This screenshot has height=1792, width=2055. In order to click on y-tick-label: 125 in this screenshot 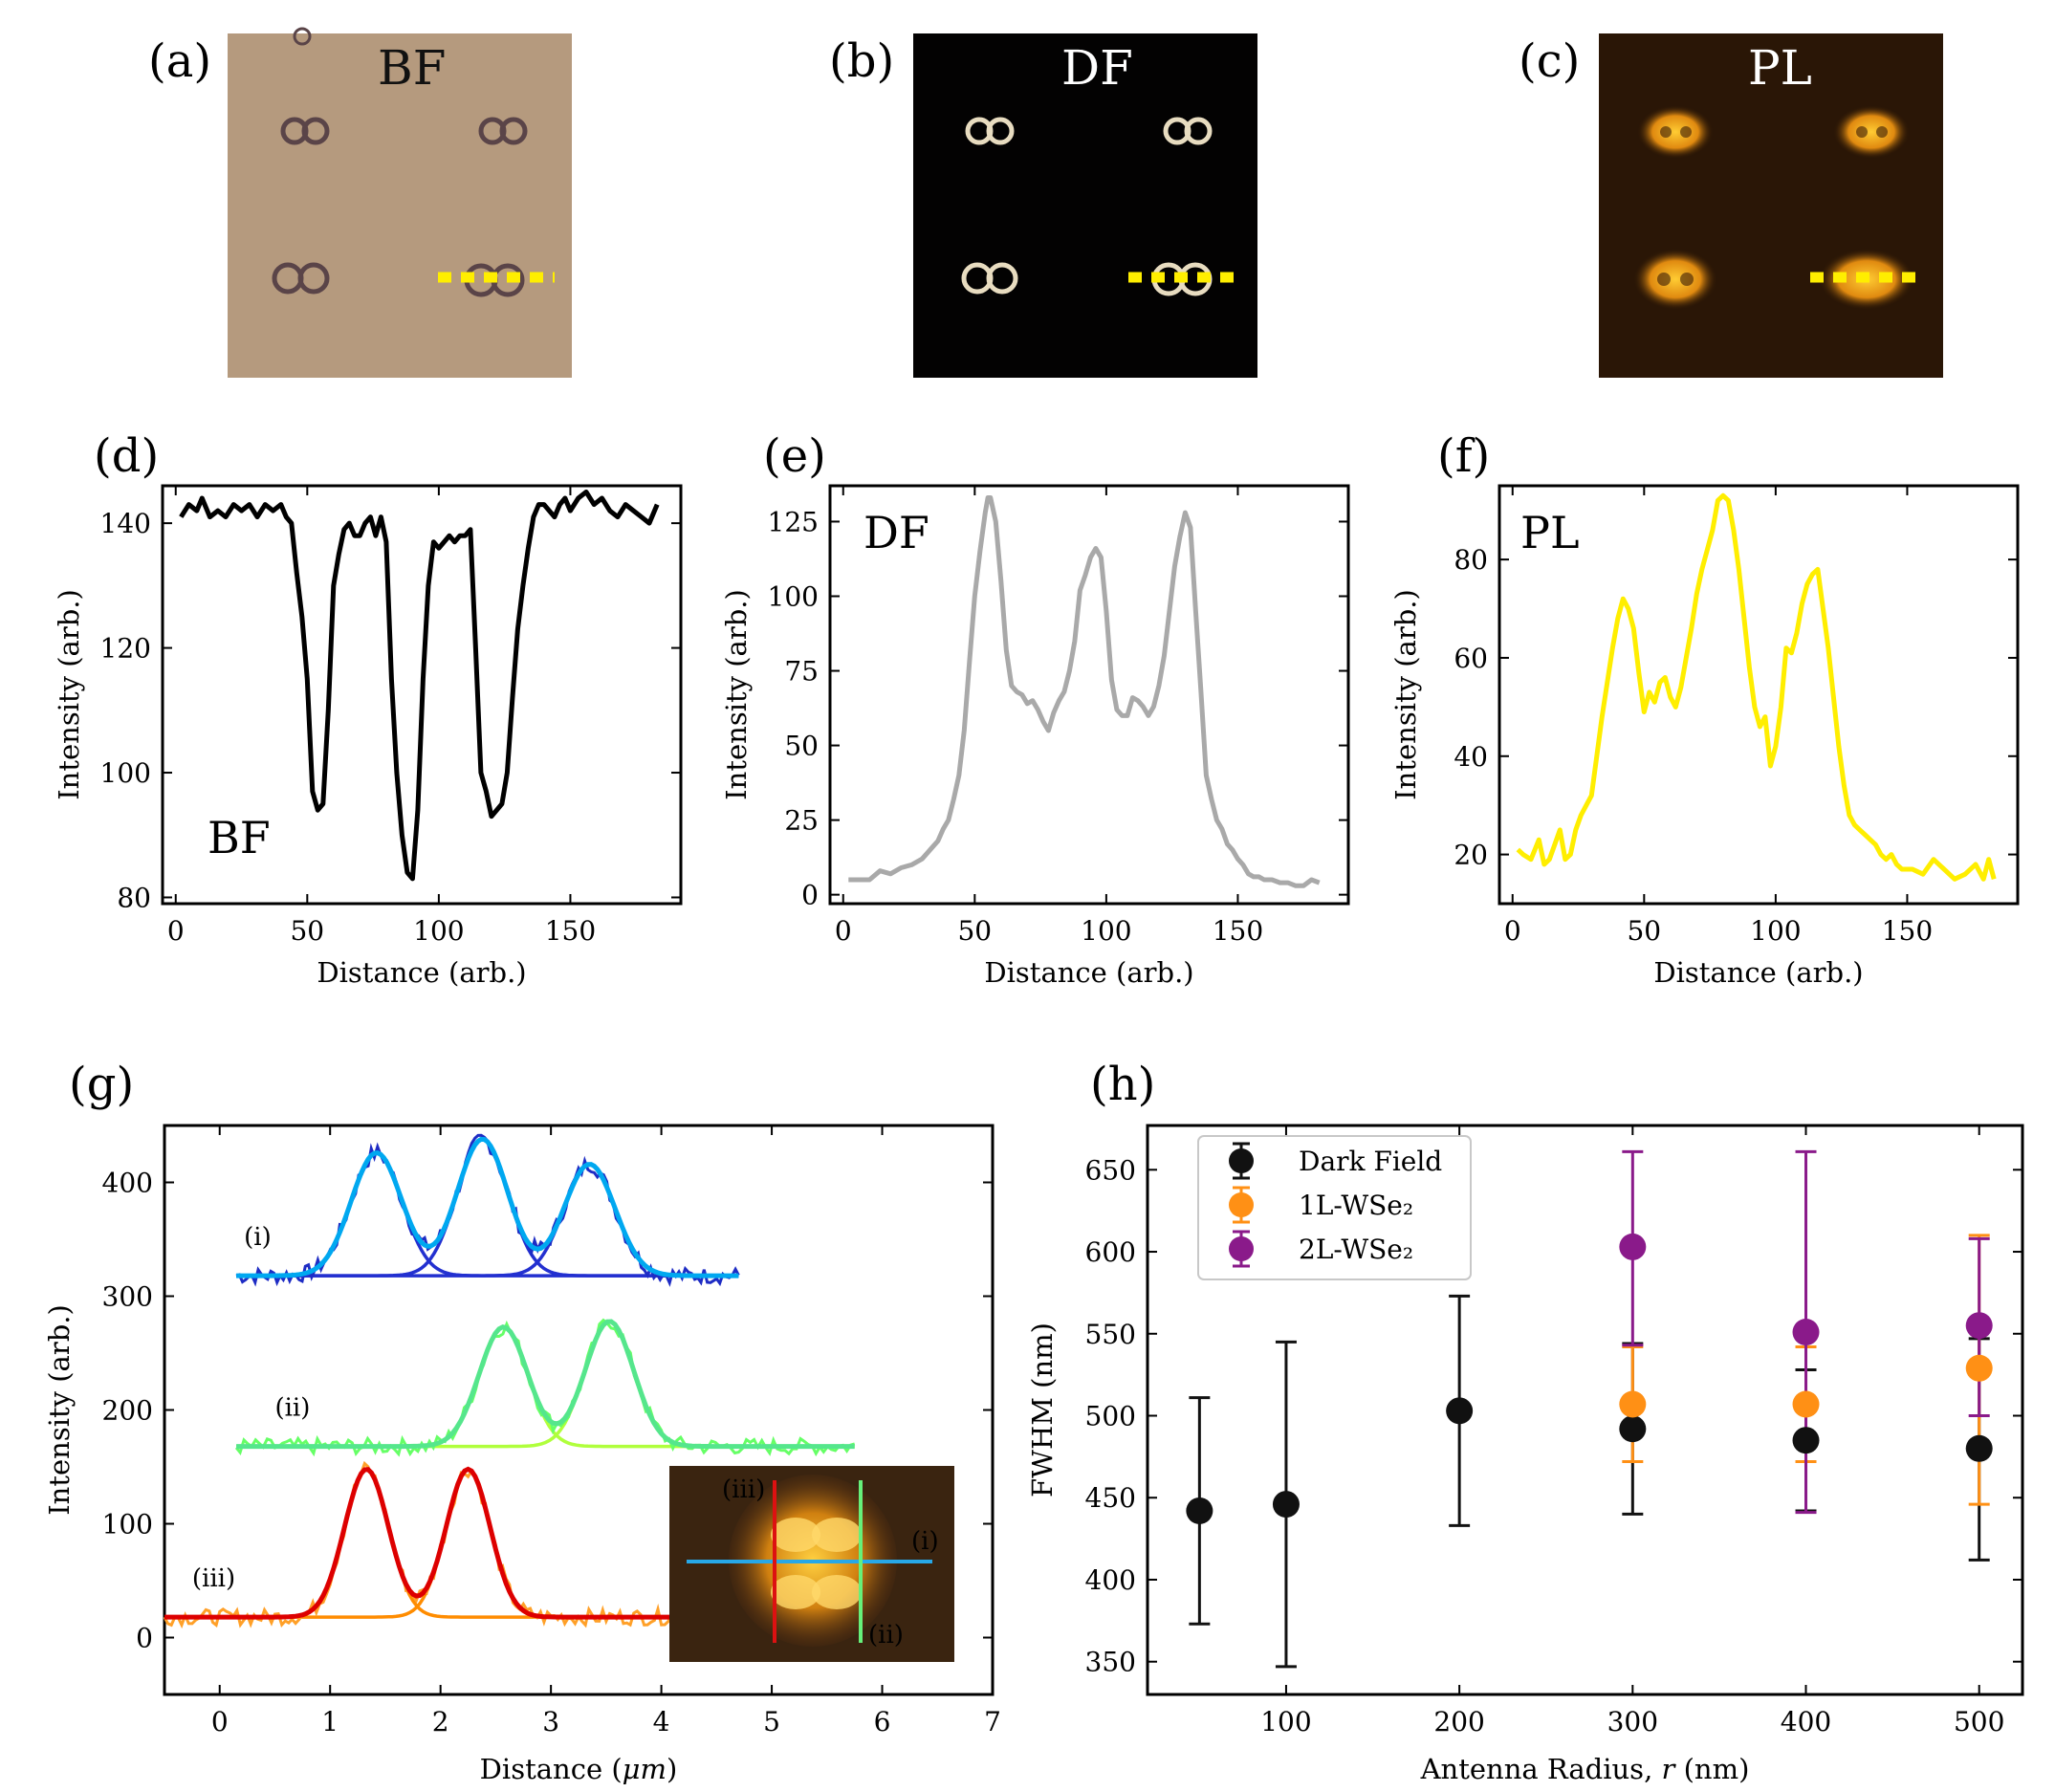, I will do `click(794, 521)`.